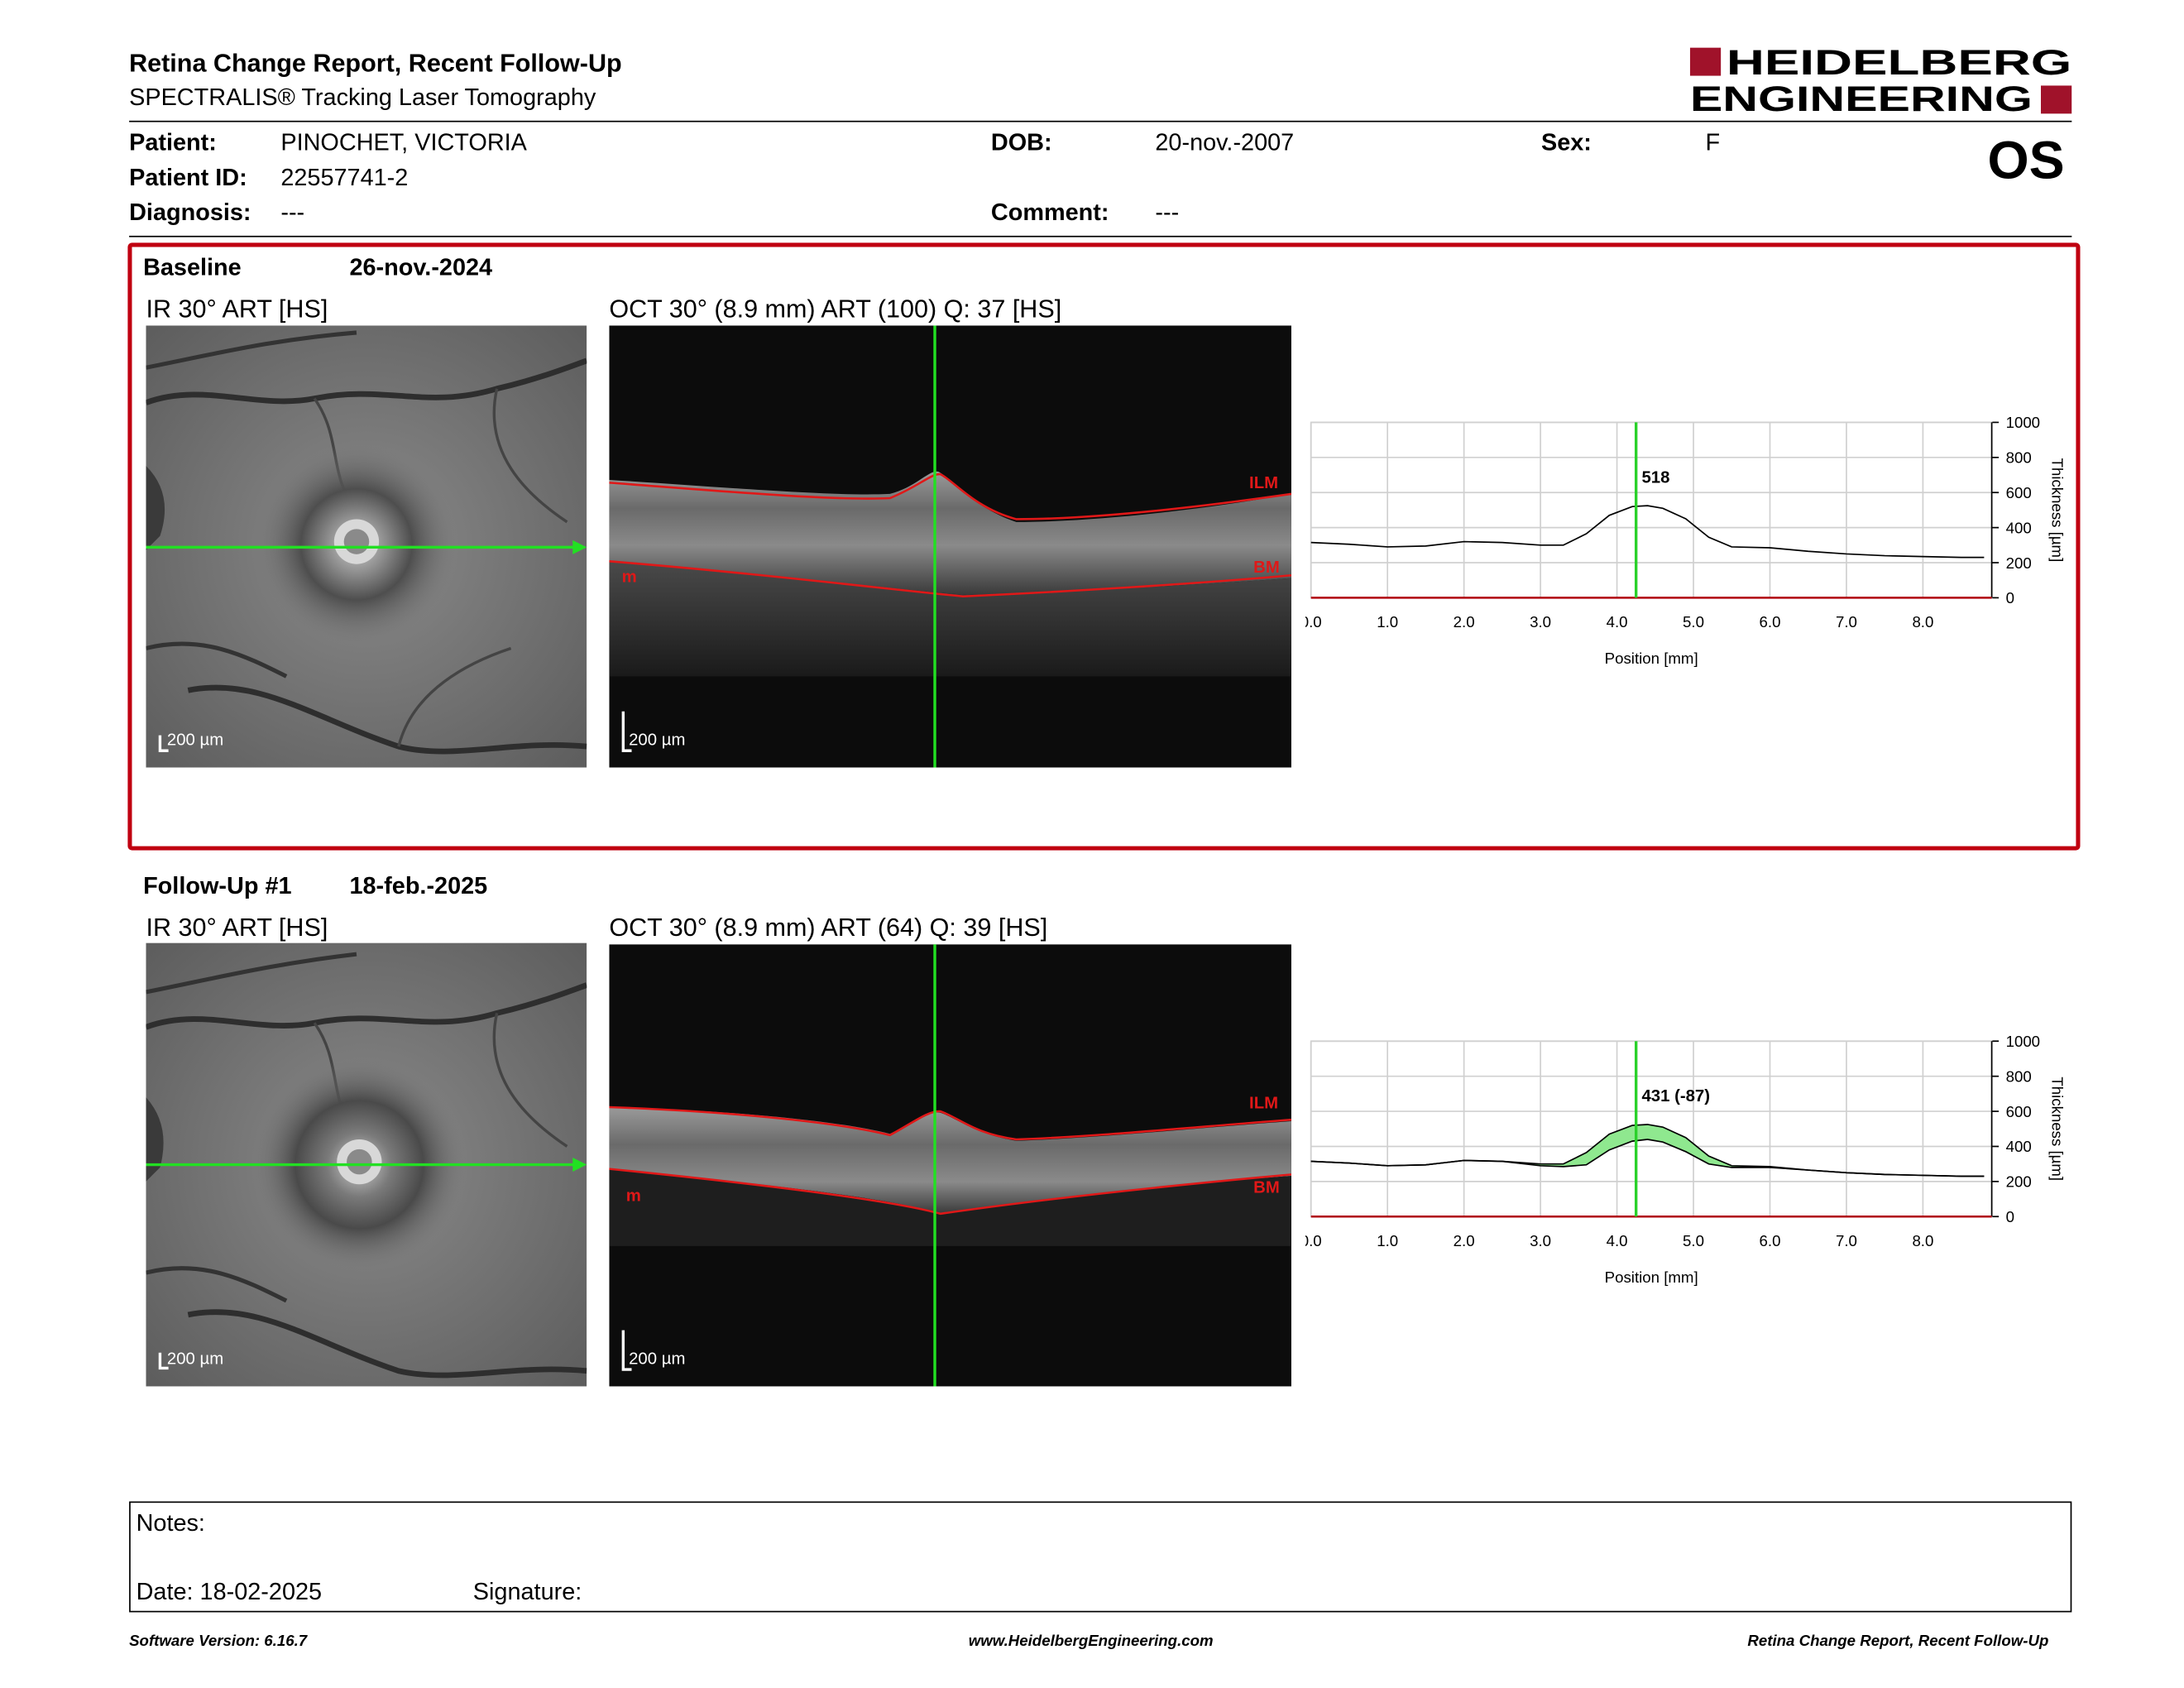  Describe the element at coordinates (1167, 213) in the screenshot. I see `comment-value: ---` at that location.